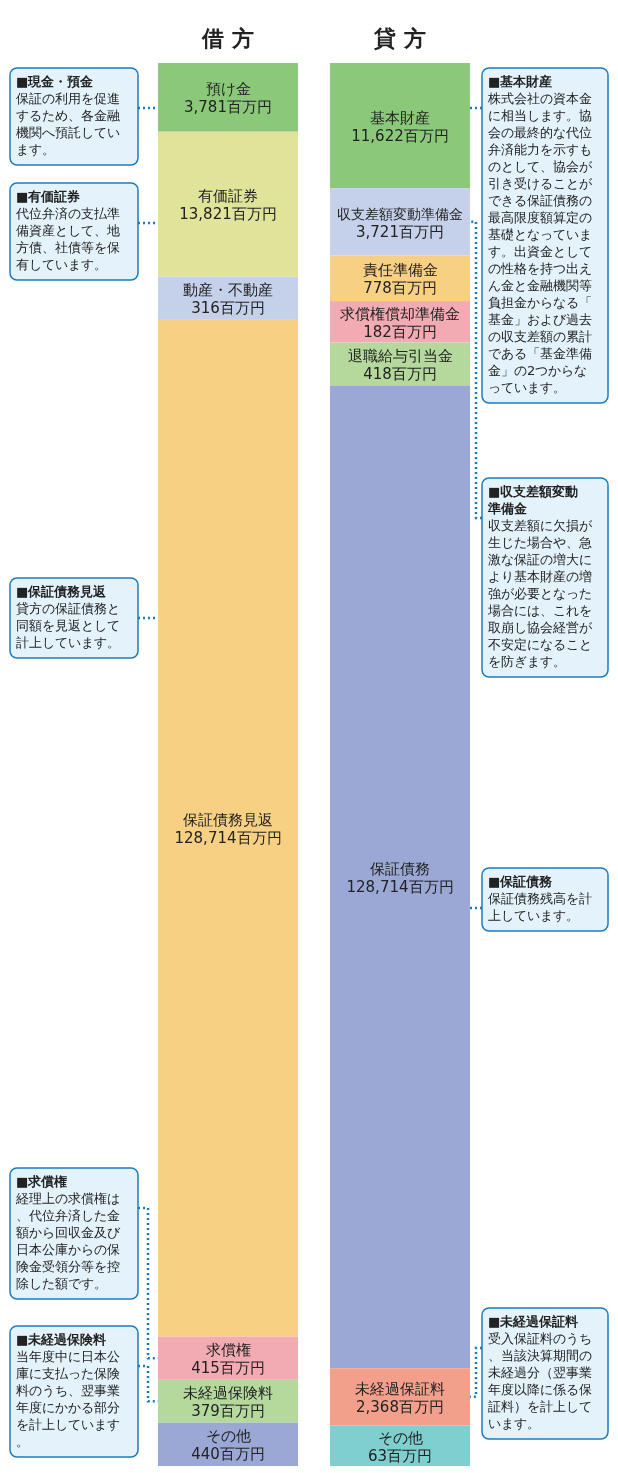 This screenshot has height=1473, width=618. Describe the element at coordinates (228, 1368) in the screenshot. I see `data-label: 415百万円` at that location.